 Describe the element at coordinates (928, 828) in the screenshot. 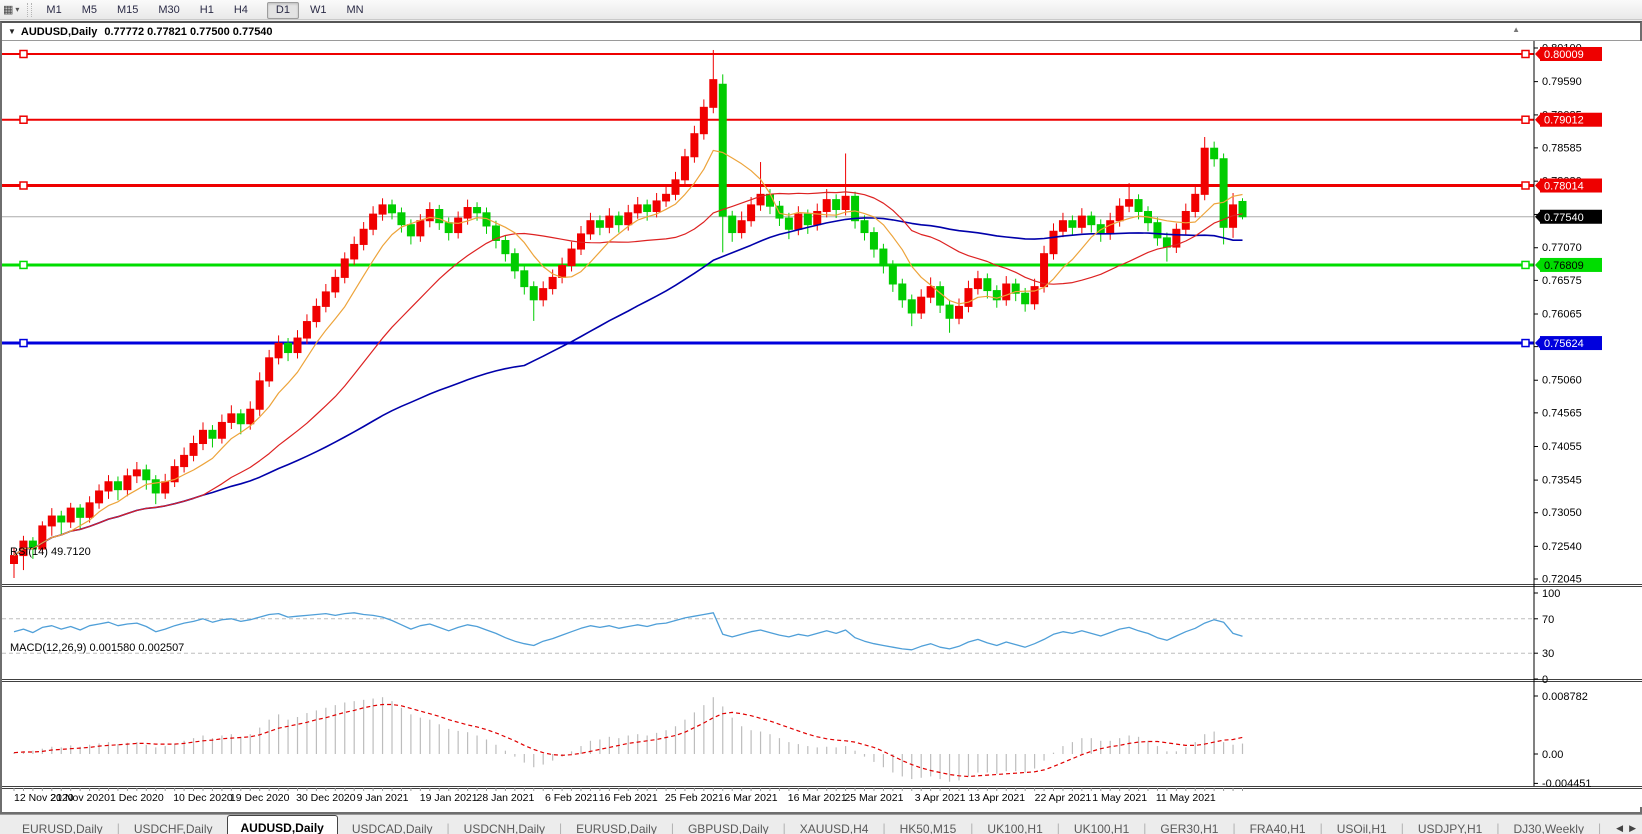

I see `tab-hk50-m15: HK50,M15` at that location.